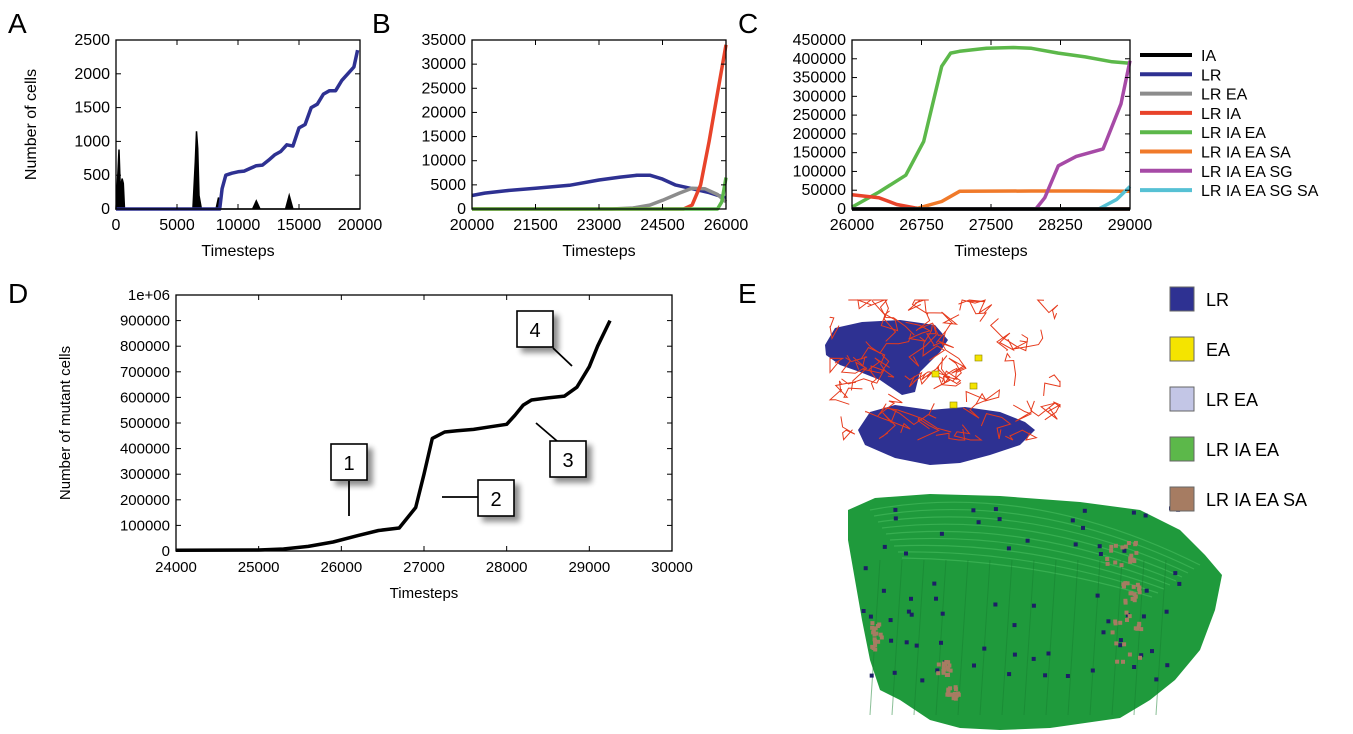  What do you see at coordinates (973, 386) in the screenshot?
I see `ea-cell` at bounding box center [973, 386].